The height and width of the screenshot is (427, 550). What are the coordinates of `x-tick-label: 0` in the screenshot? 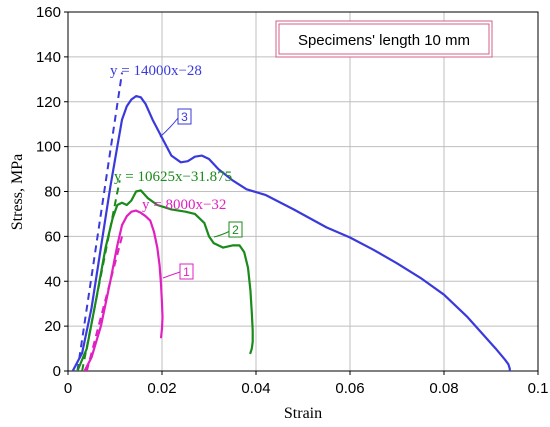 It's located at (68, 388).